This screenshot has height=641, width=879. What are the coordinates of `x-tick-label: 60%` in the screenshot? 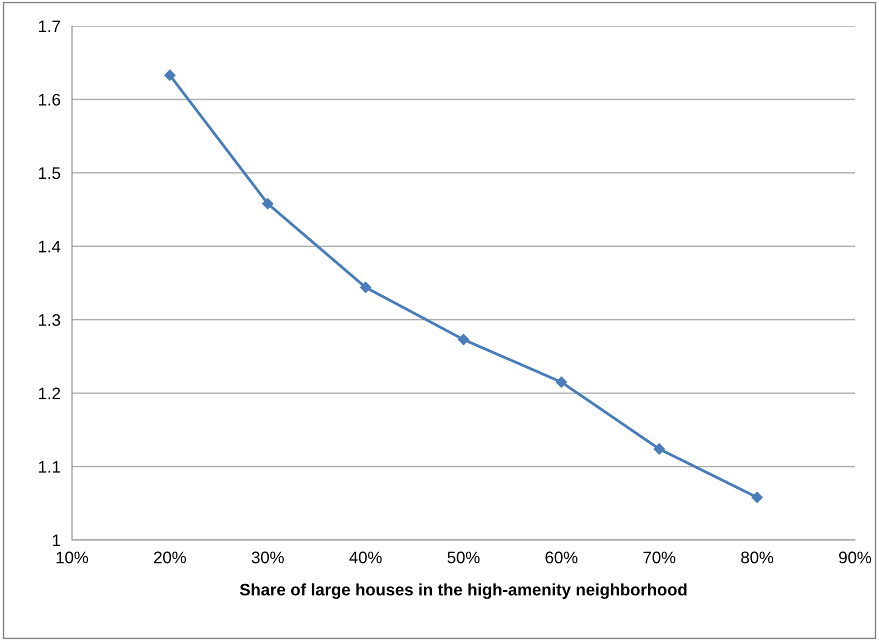 It's located at (562, 558).